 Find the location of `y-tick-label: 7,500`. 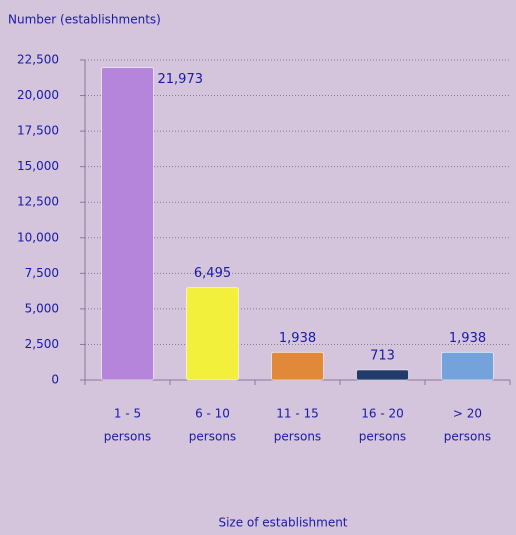

y-tick-label: 7,500 is located at coordinates (42, 273).